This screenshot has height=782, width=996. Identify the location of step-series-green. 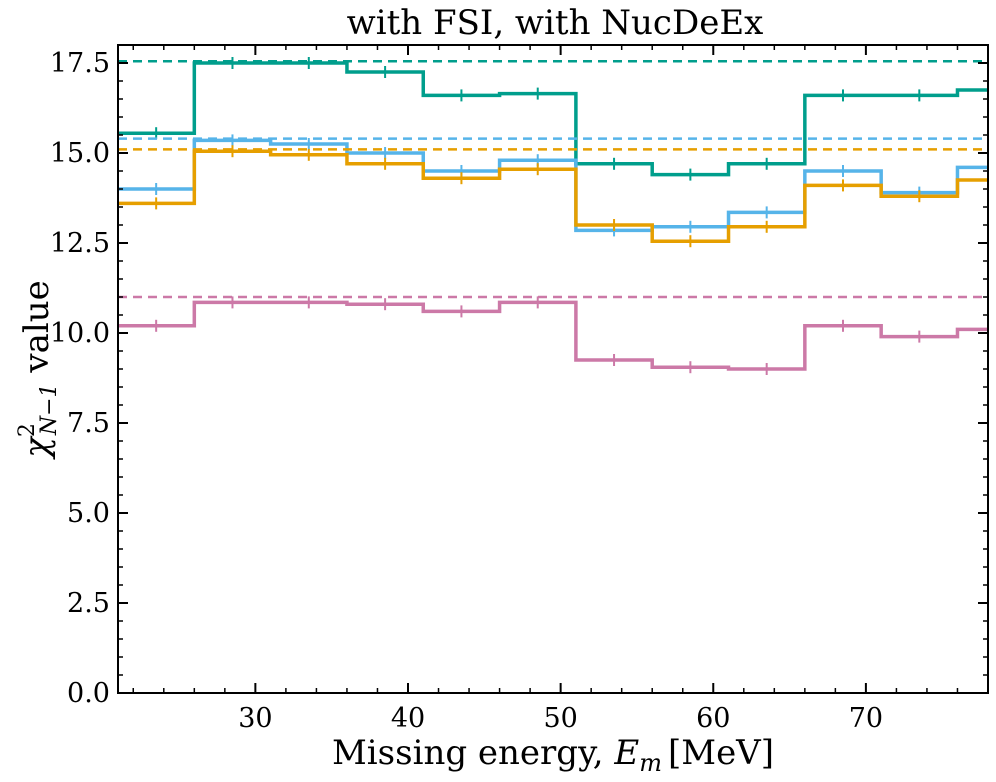
(553, 119).